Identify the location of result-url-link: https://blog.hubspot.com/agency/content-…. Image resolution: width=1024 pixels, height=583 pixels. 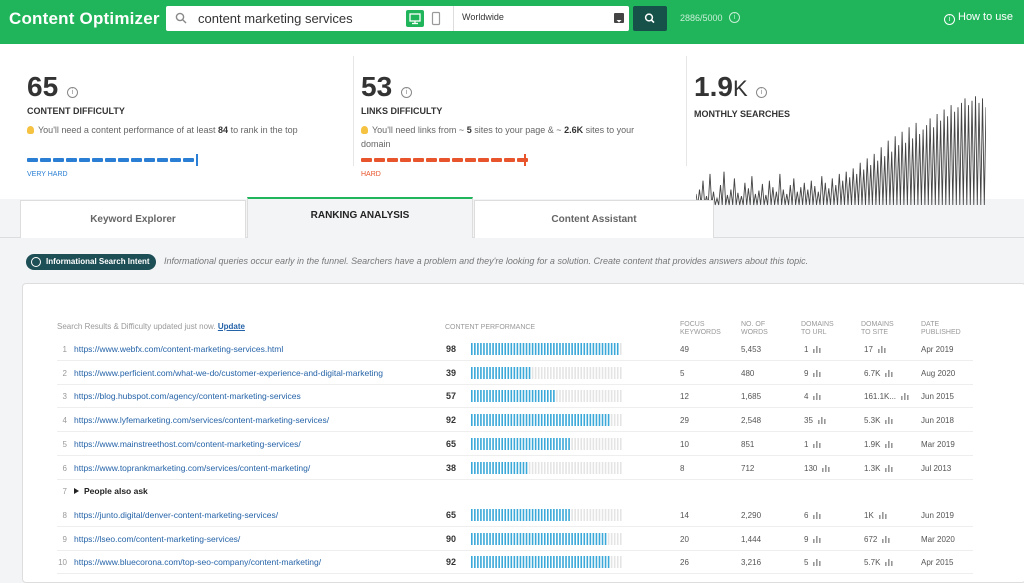
(187, 396).